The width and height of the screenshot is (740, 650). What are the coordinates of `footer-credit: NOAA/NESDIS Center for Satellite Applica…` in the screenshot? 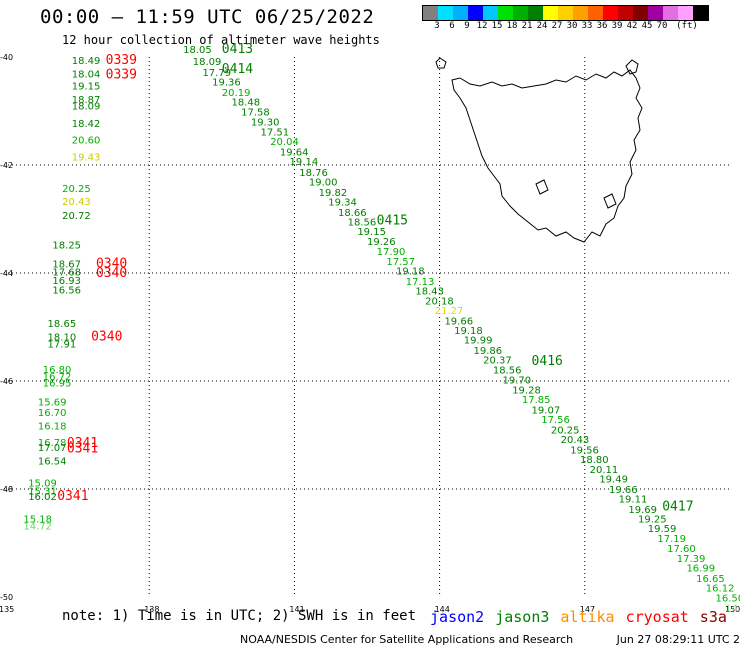 It's located at (407, 639).